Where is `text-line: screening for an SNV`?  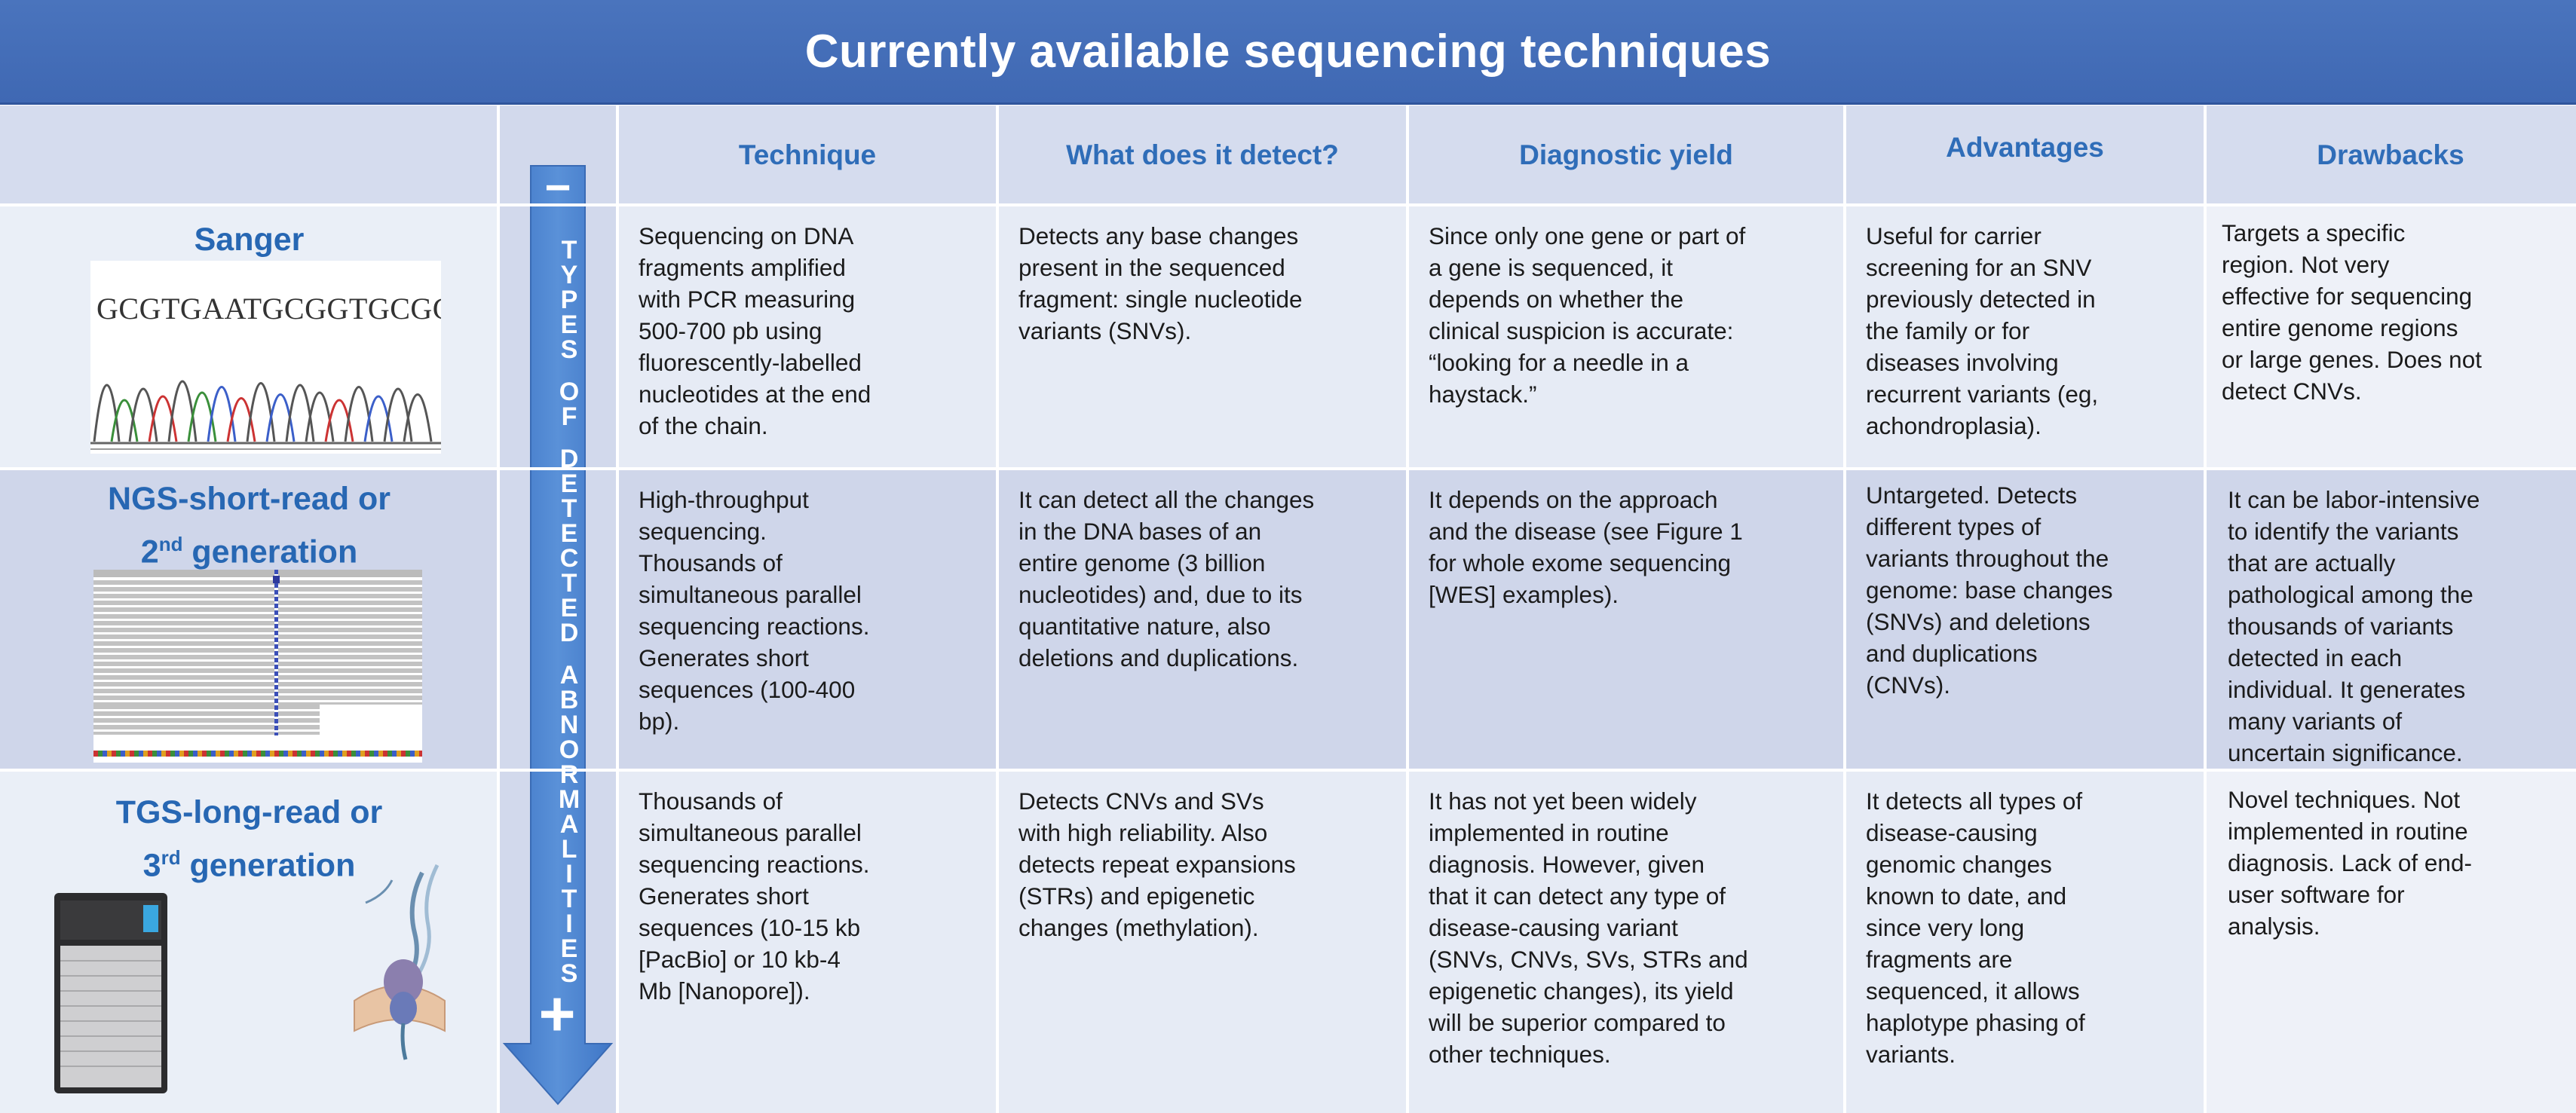
text-line: screening for an SNV is located at coordinates (1979, 267).